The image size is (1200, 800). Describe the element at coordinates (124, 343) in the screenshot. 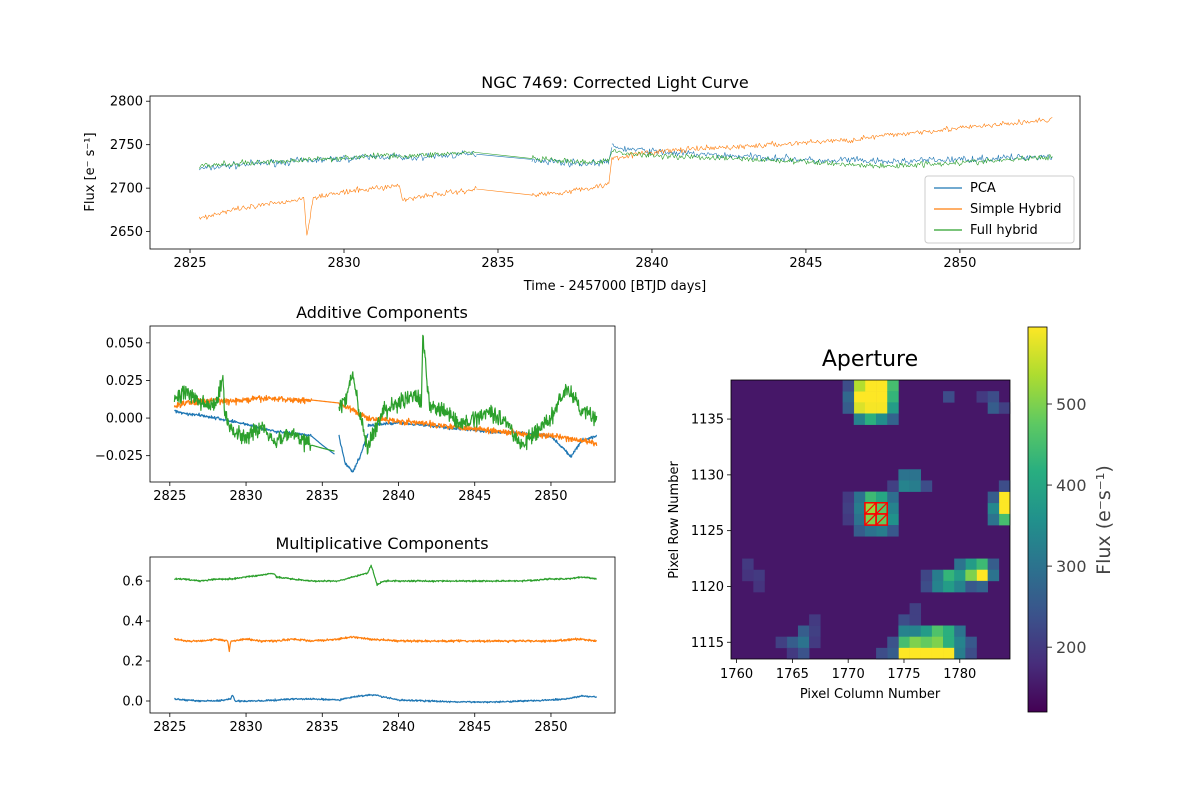

I see `add-ytick-label: 0.050` at that location.